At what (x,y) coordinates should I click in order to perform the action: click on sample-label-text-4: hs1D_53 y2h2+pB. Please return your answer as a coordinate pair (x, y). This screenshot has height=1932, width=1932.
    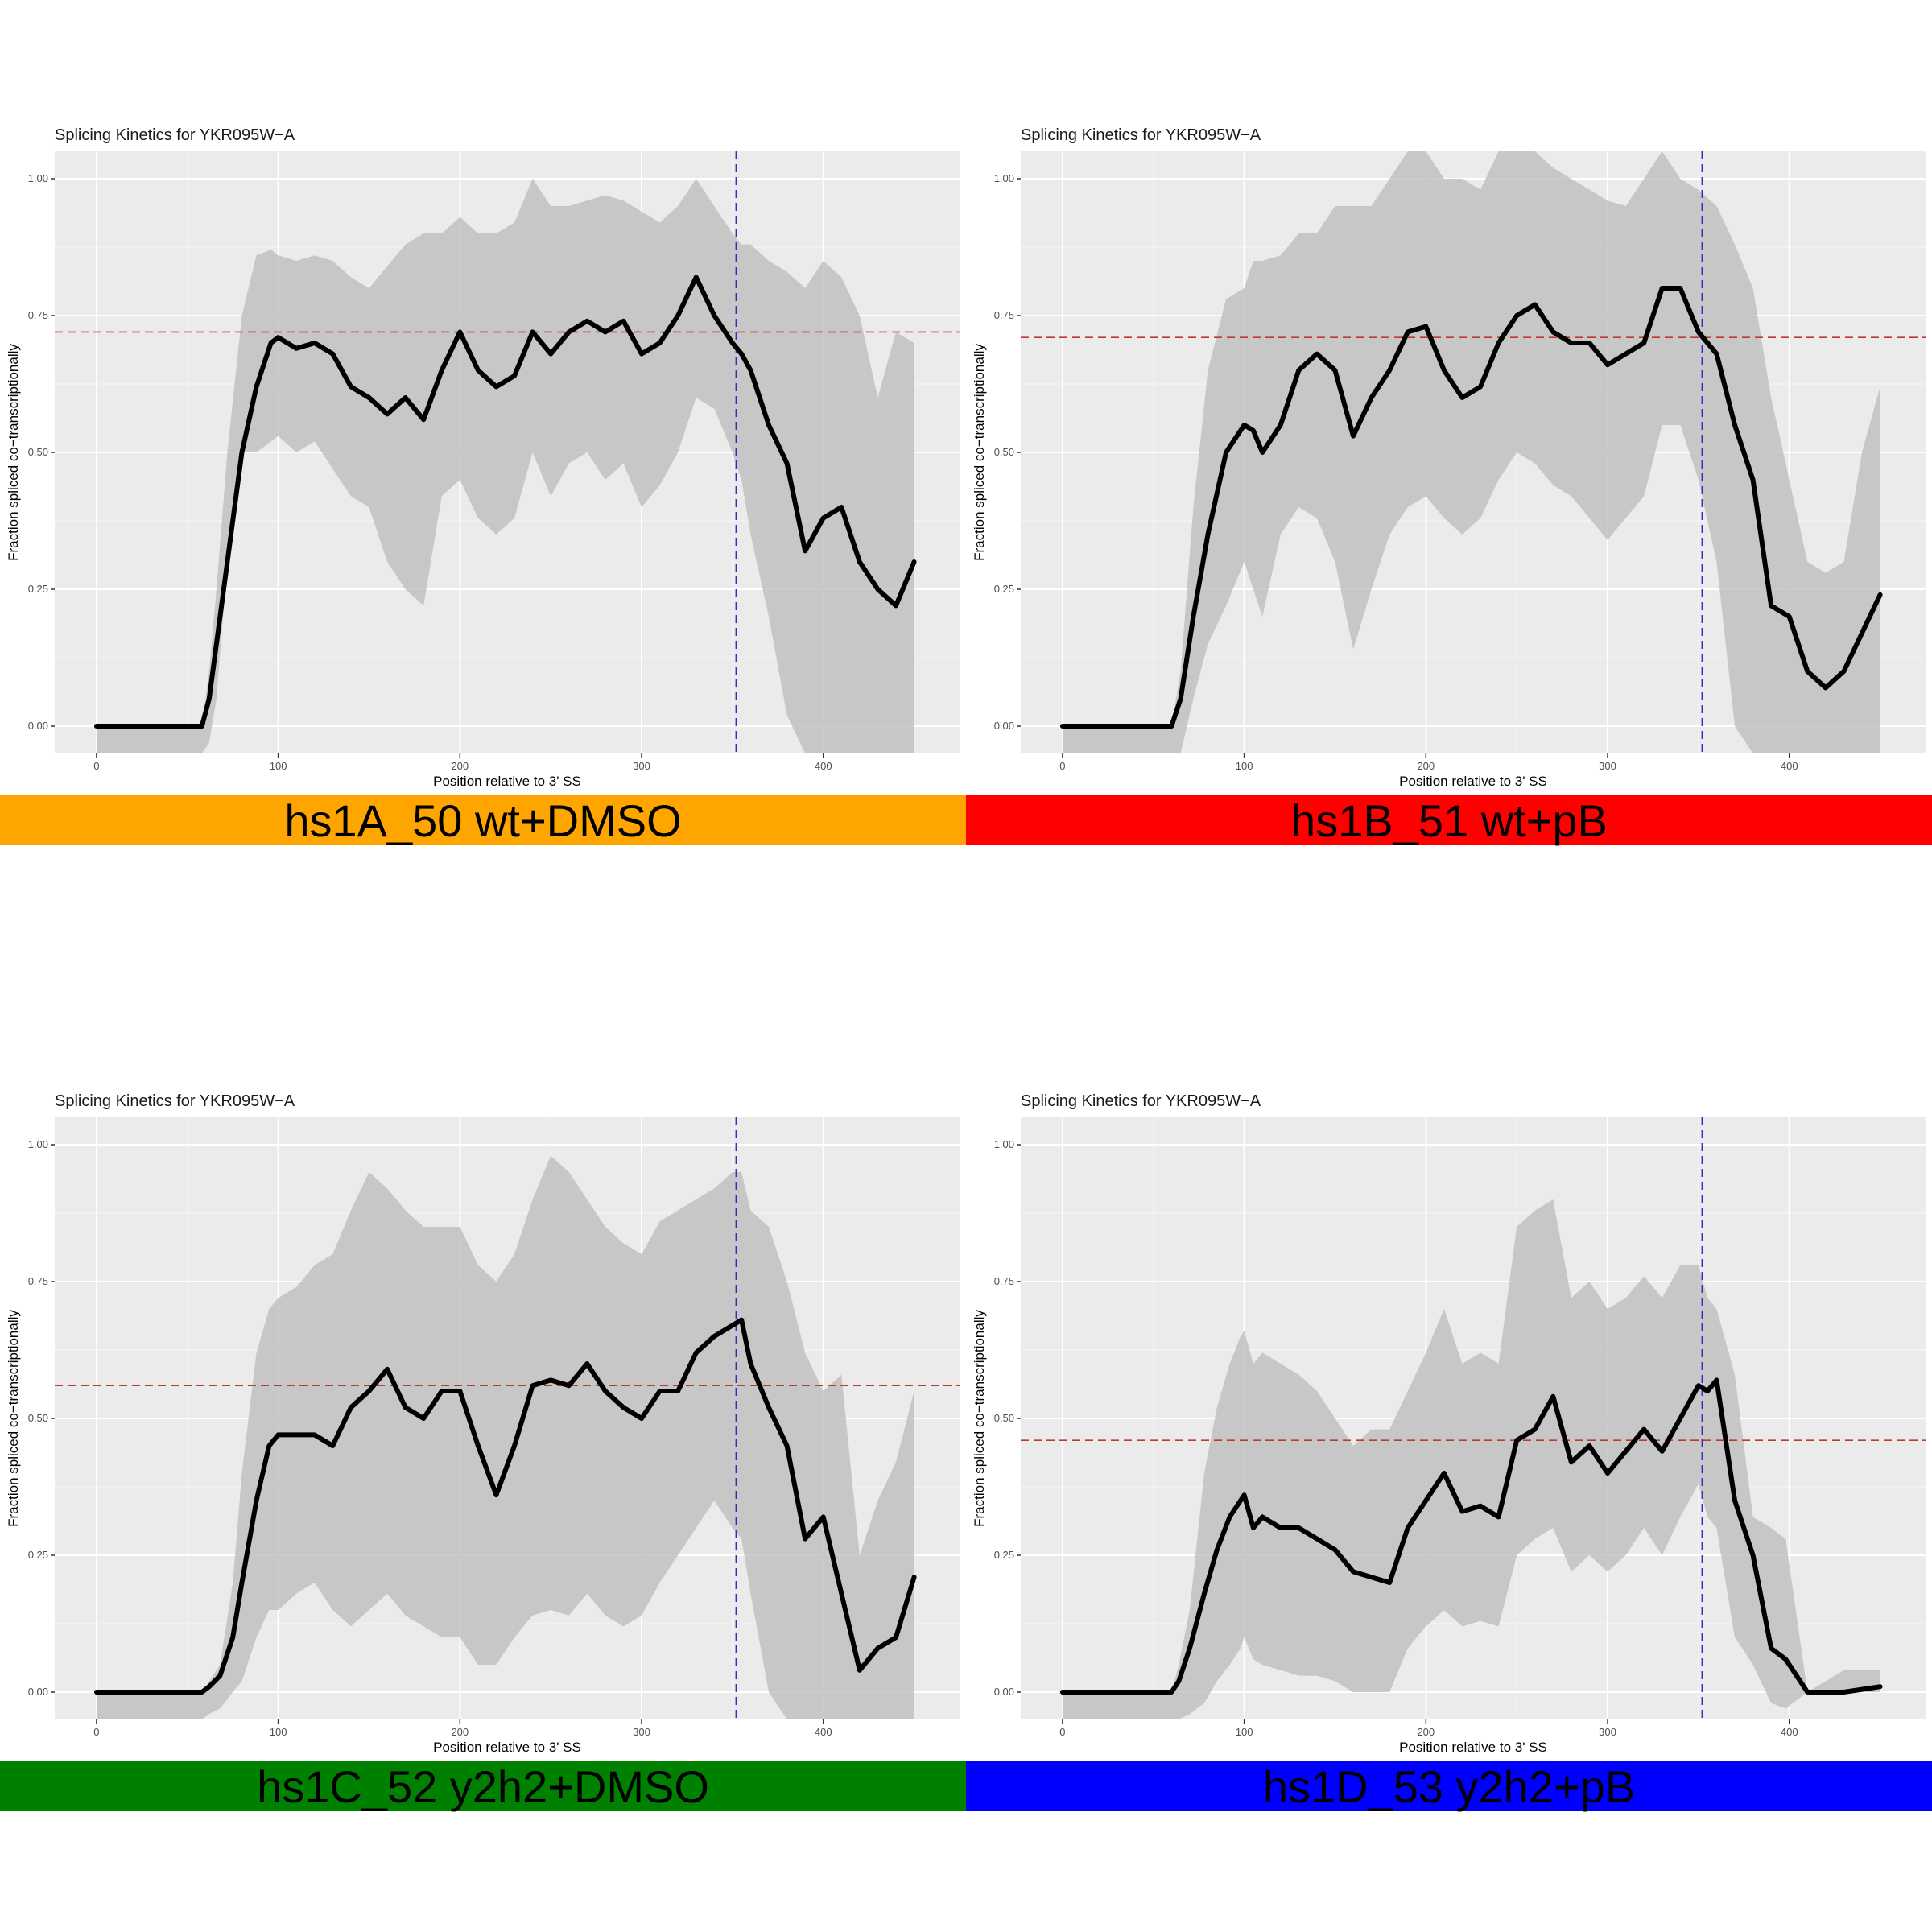
    Looking at the image, I should click on (1449, 1786).